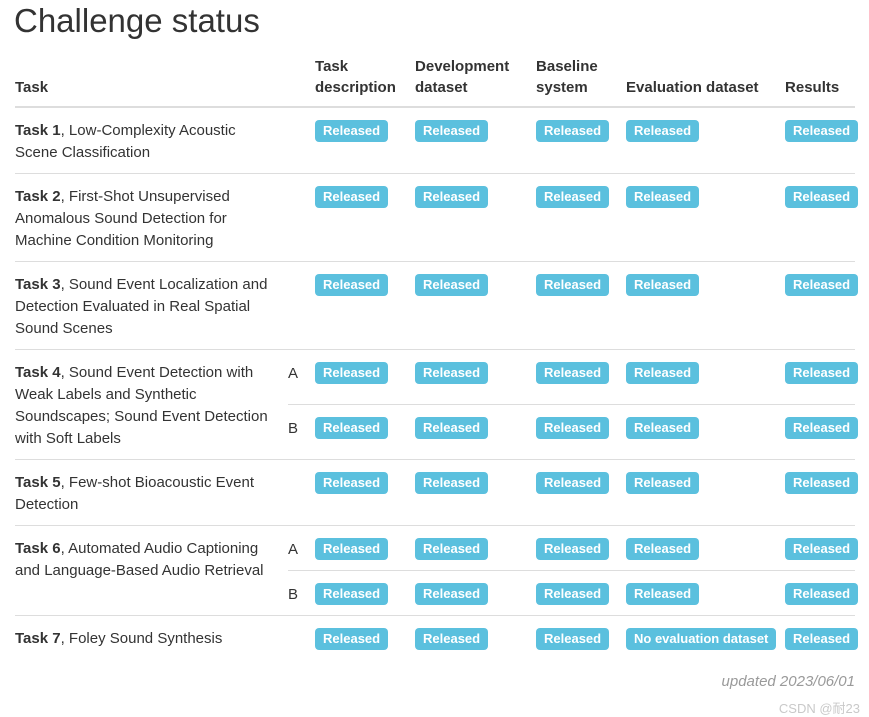 The height and width of the screenshot is (717, 869). I want to click on column-header-baseline-system: Baseline system, so click(581, 82).